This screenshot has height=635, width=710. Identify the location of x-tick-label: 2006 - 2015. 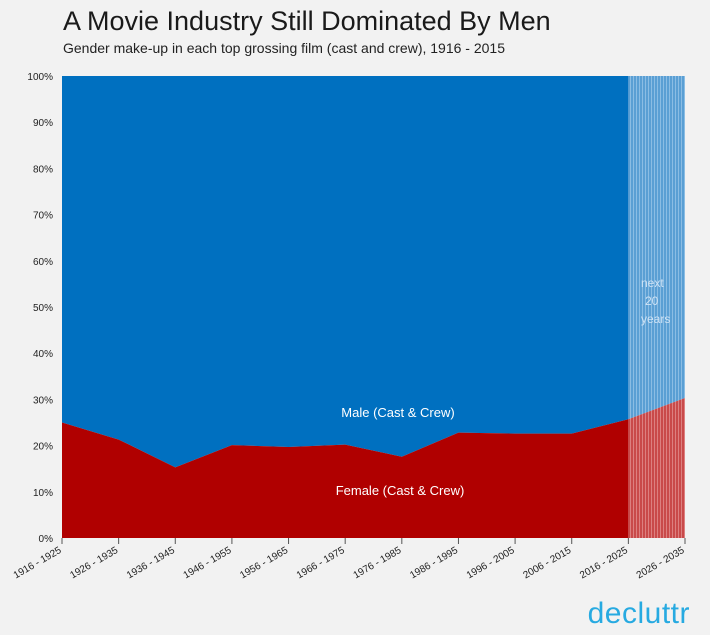
(547, 563).